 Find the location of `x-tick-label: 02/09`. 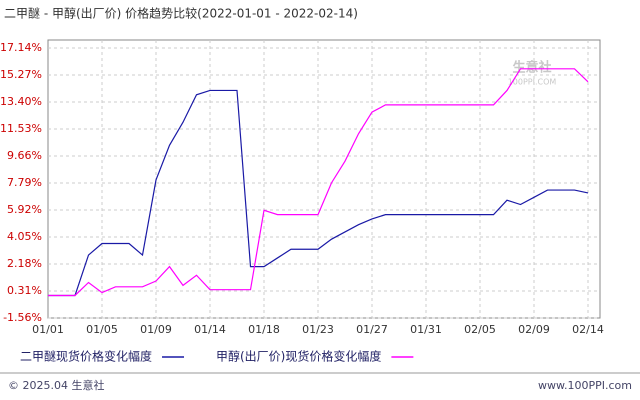

x-tick-label: 02/09 is located at coordinates (534, 329).